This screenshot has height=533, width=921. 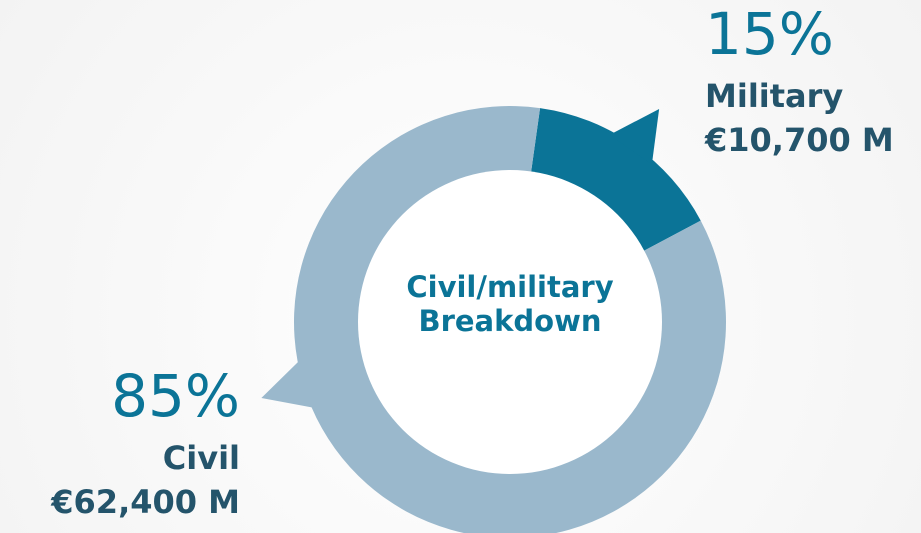 What do you see at coordinates (145, 502) in the screenshot?
I see `amount-label: €62,400 M` at bounding box center [145, 502].